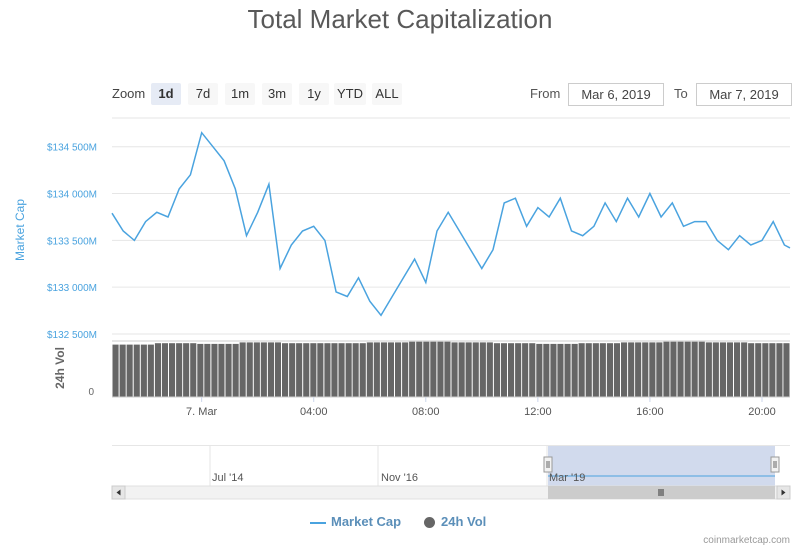 Image resolution: width=800 pixels, height=550 pixels. Describe the element at coordinates (350, 94) in the screenshot. I see `zoom-ytd-button: YTD` at that location.